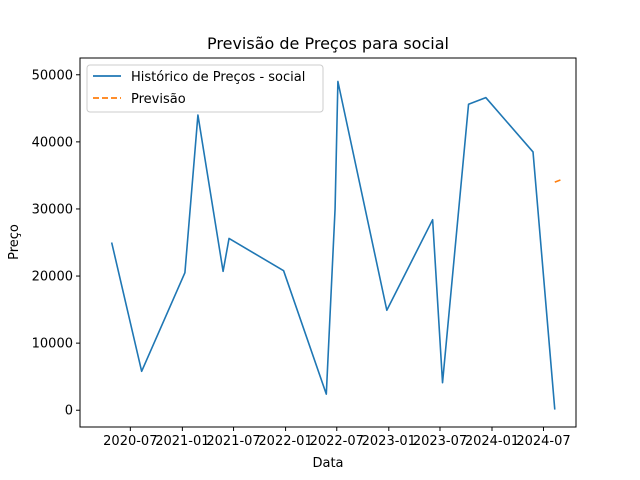  What do you see at coordinates (440, 441) in the screenshot?
I see `x-tick-label: 2023-07` at bounding box center [440, 441].